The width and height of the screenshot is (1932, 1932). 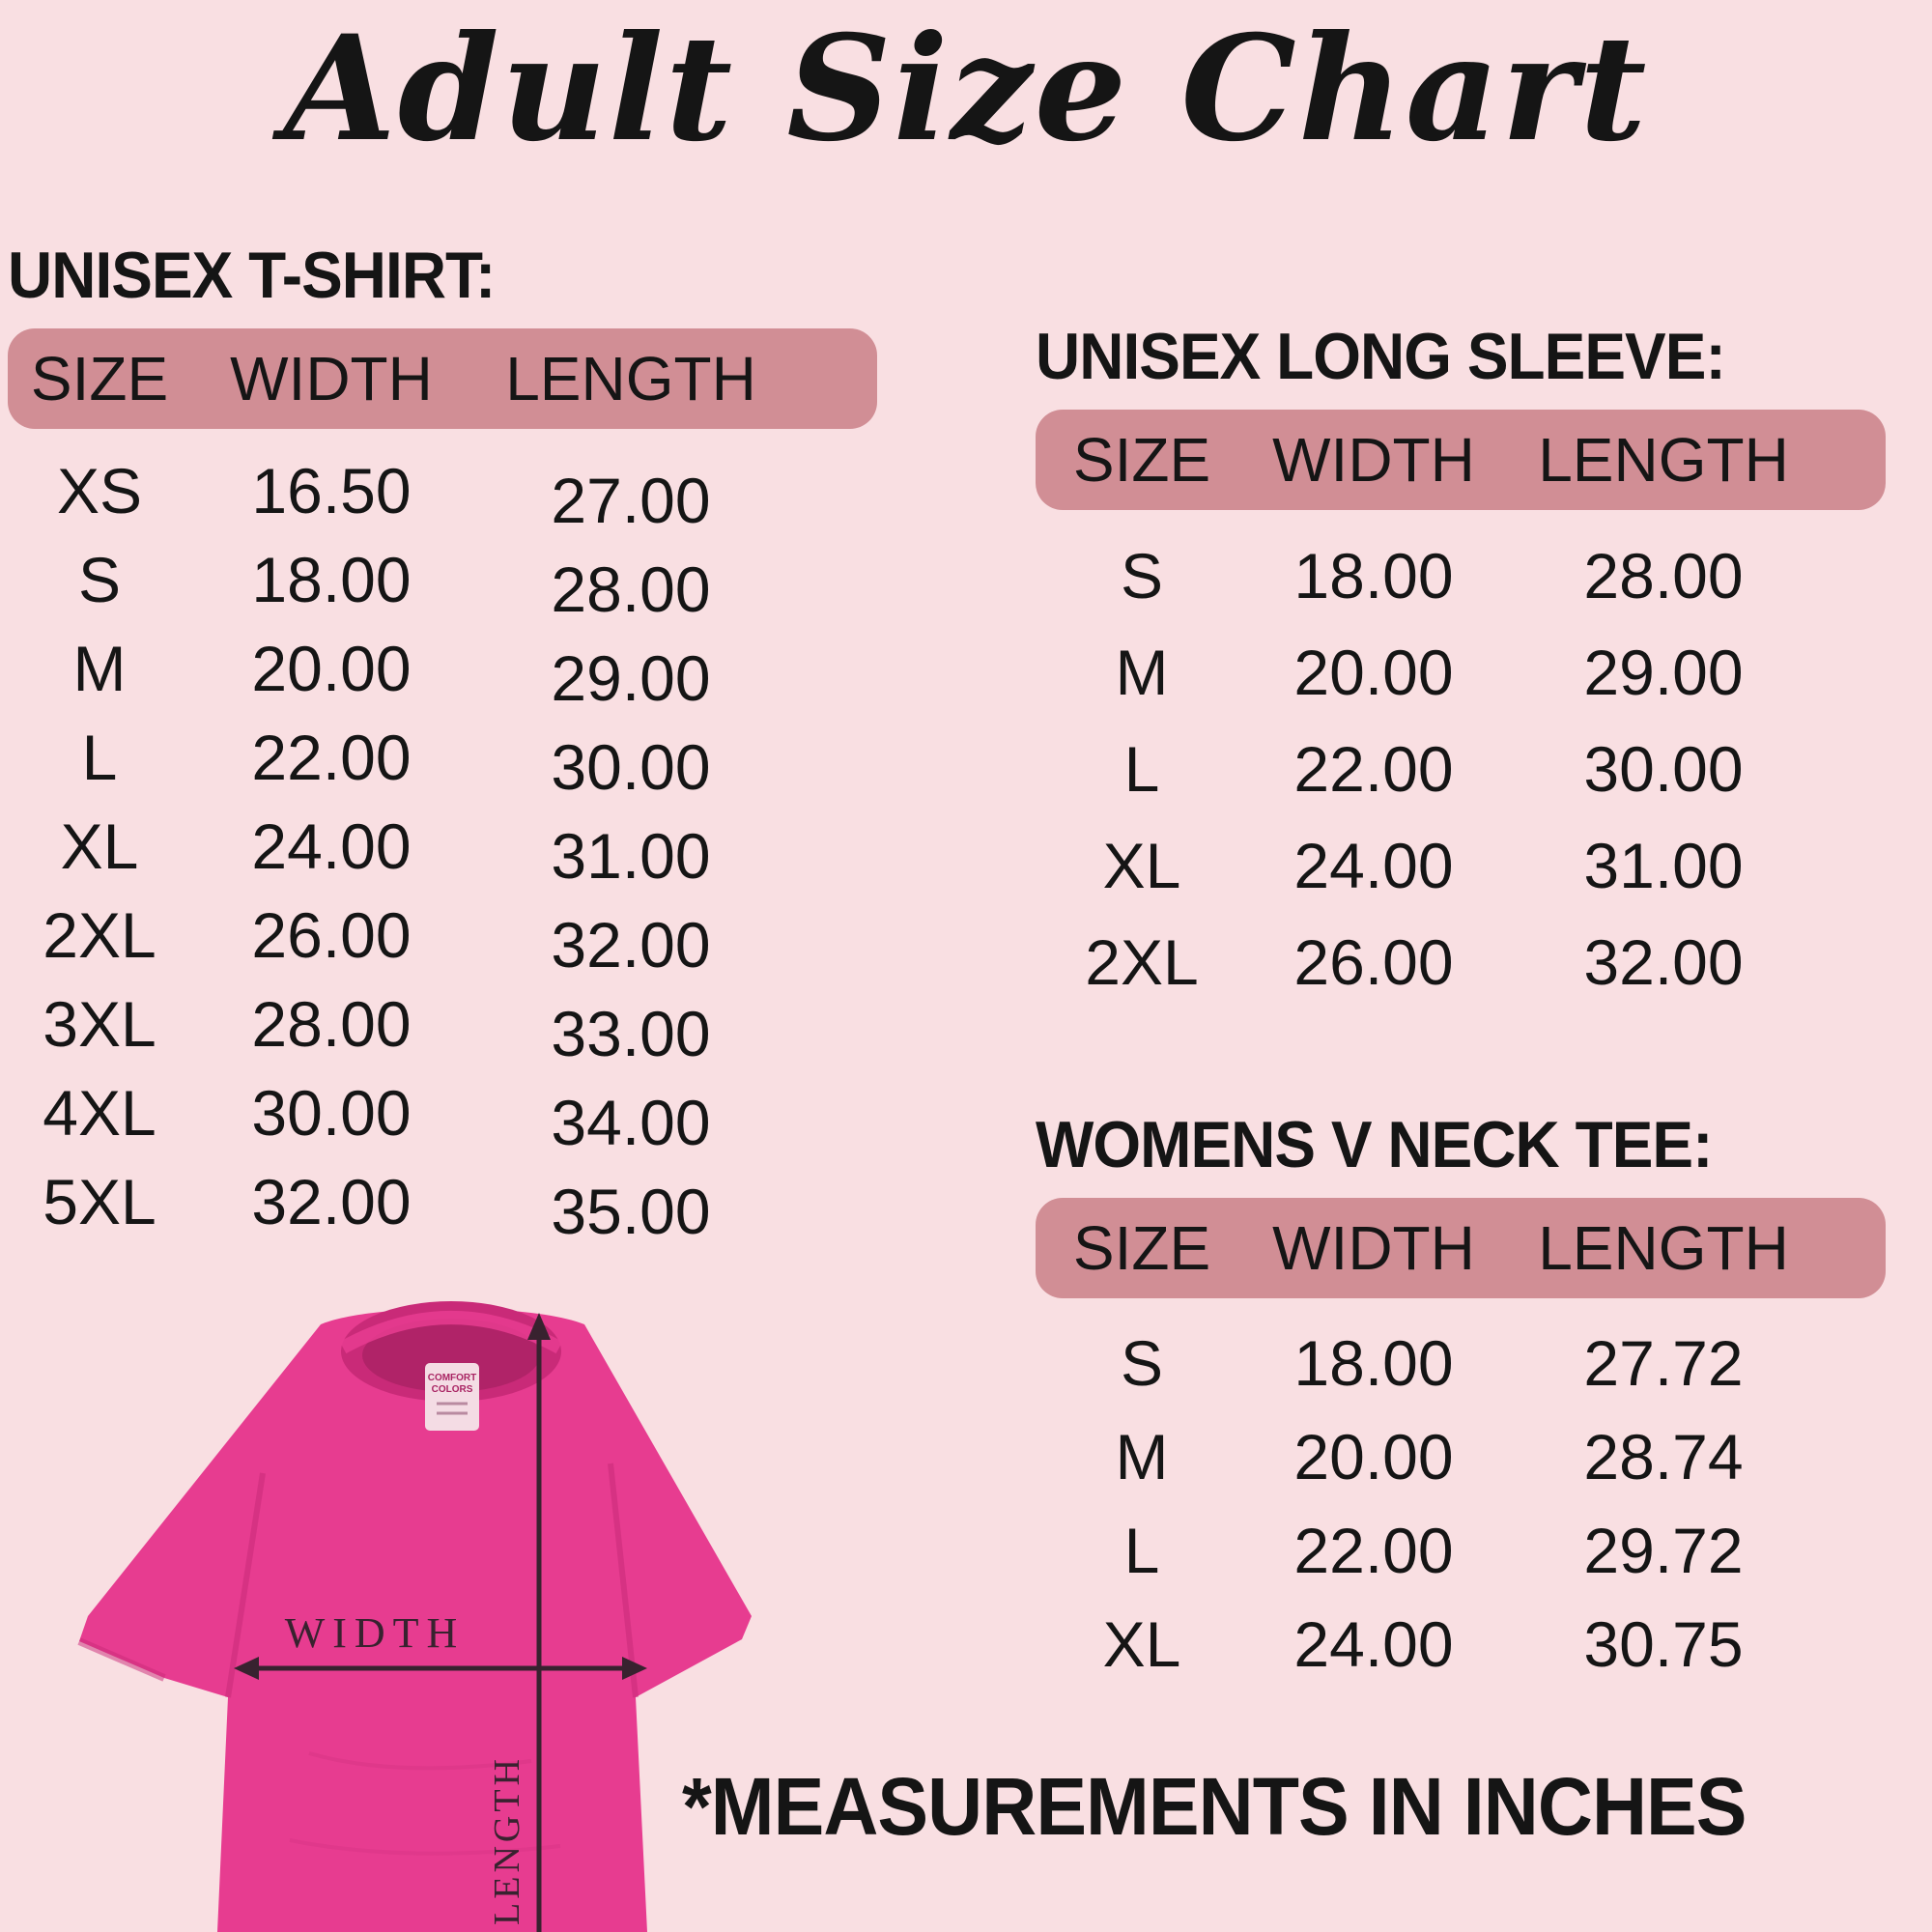 I want to click on width-label: WIDTH, so click(x=375, y=1633).